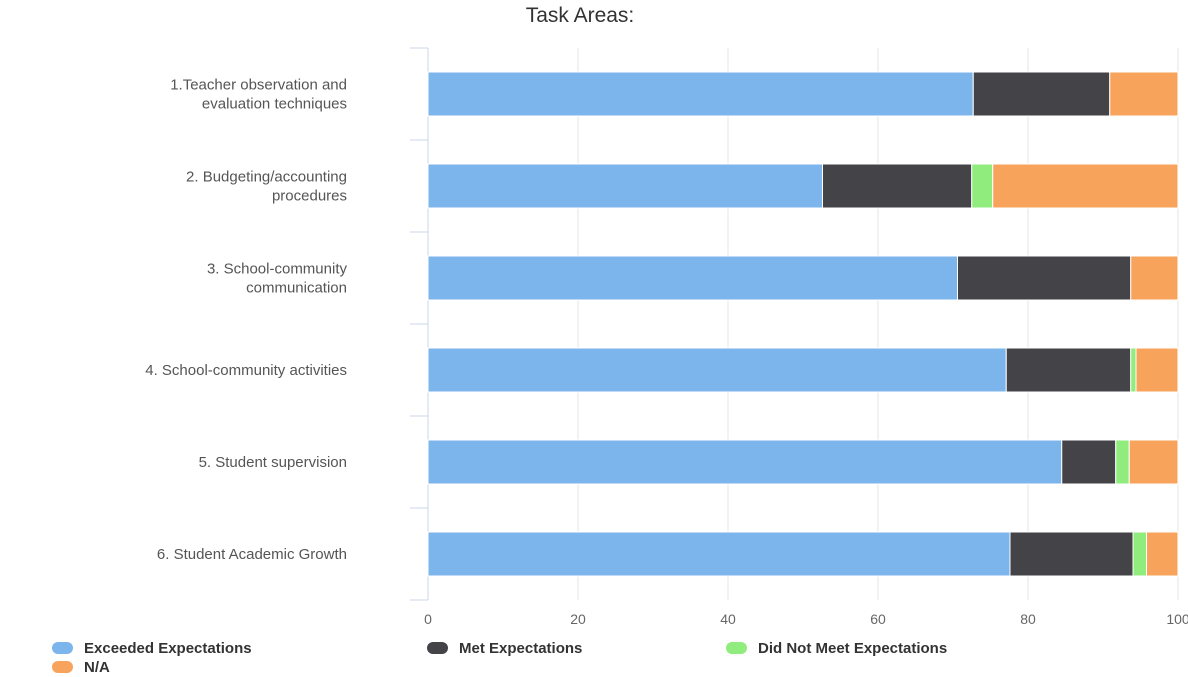 The height and width of the screenshot is (677, 1188). Describe the element at coordinates (309, 196) in the screenshot. I see `category-label: procedures` at that location.